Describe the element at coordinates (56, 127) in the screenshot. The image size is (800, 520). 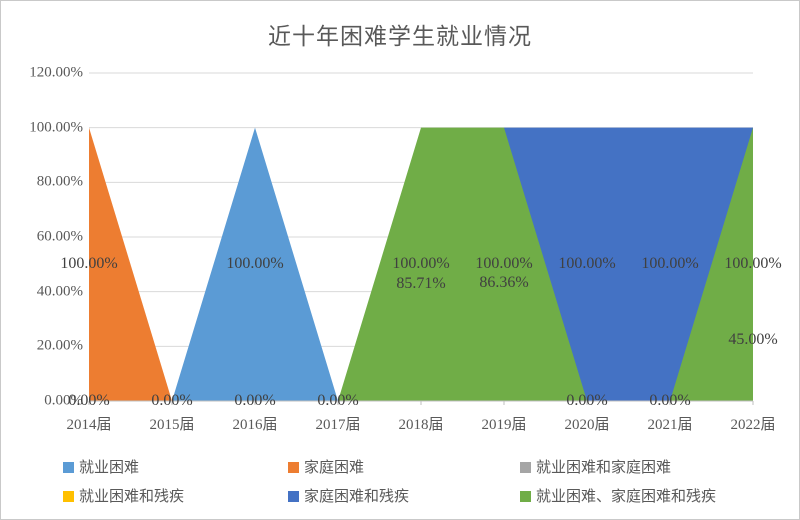
I see `y-axis-tick-label: 100.00%` at that location.